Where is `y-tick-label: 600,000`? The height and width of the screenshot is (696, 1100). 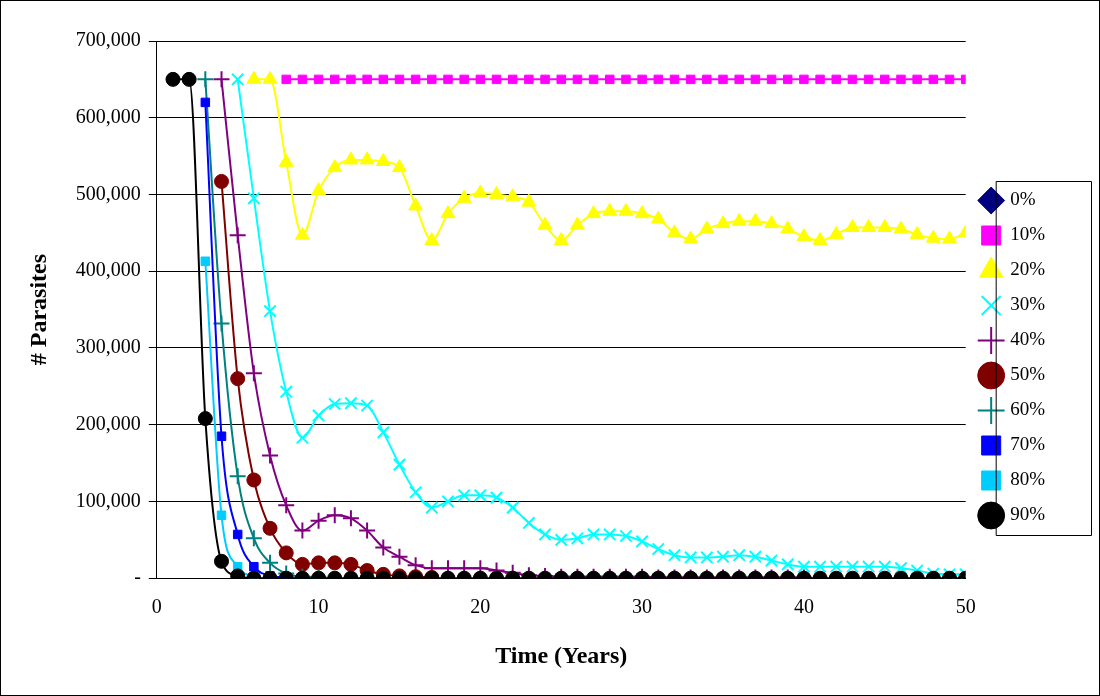
y-tick-label: 600,000 is located at coordinates (108, 115).